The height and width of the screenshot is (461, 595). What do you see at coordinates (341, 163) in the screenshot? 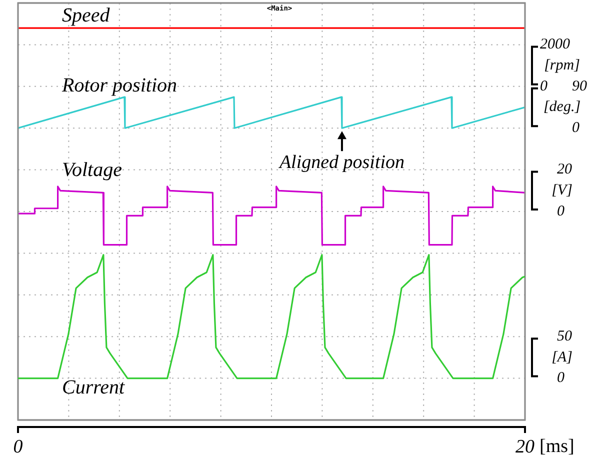
I see `annotation: Aligned position` at bounding box center [341, 163].